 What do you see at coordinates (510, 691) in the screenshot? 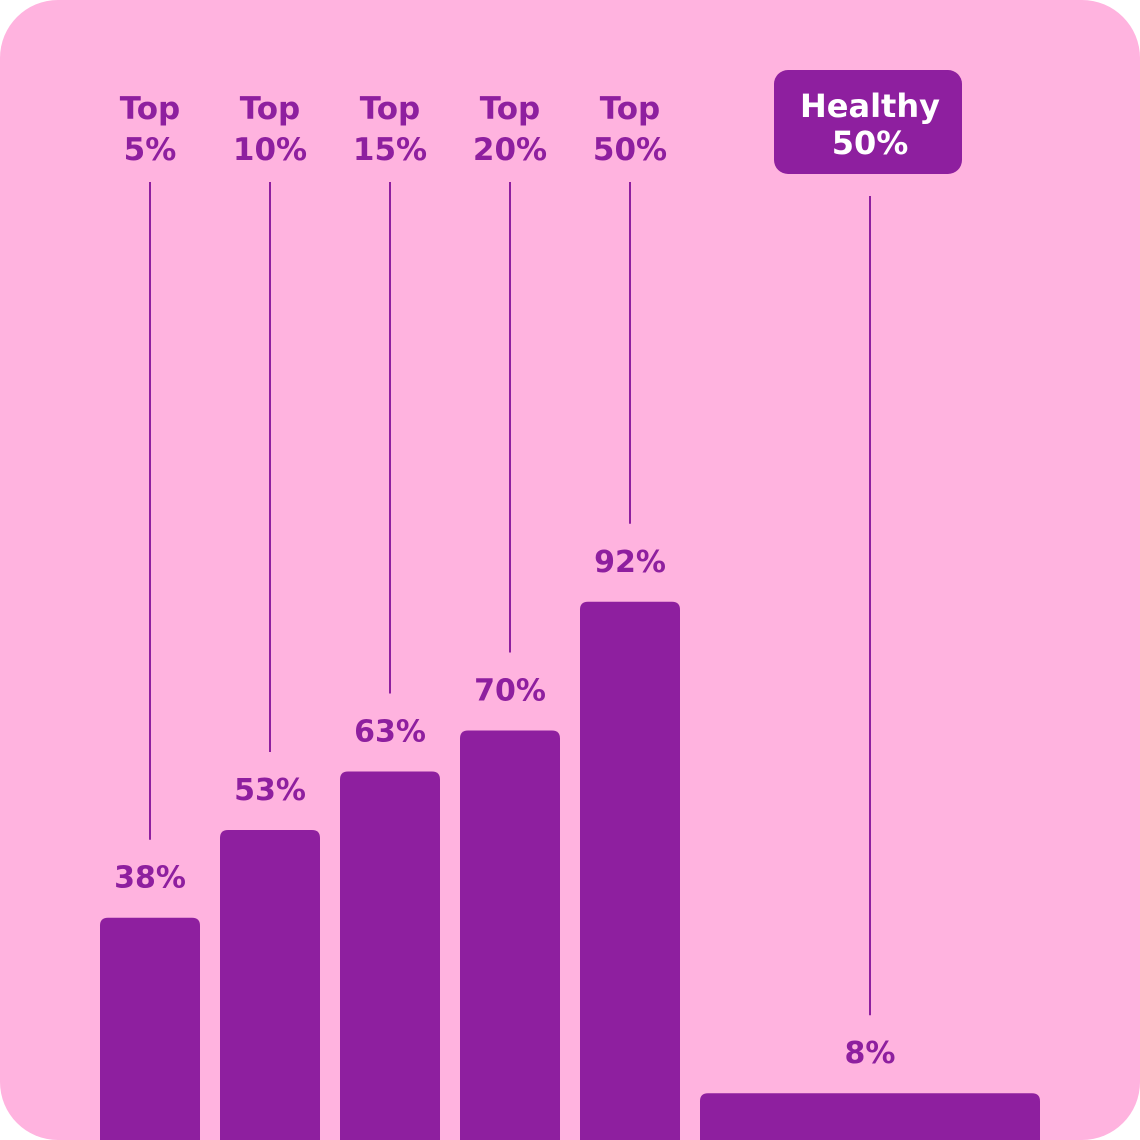
I see `data-label: 70%` at bounding box center [510, 691].